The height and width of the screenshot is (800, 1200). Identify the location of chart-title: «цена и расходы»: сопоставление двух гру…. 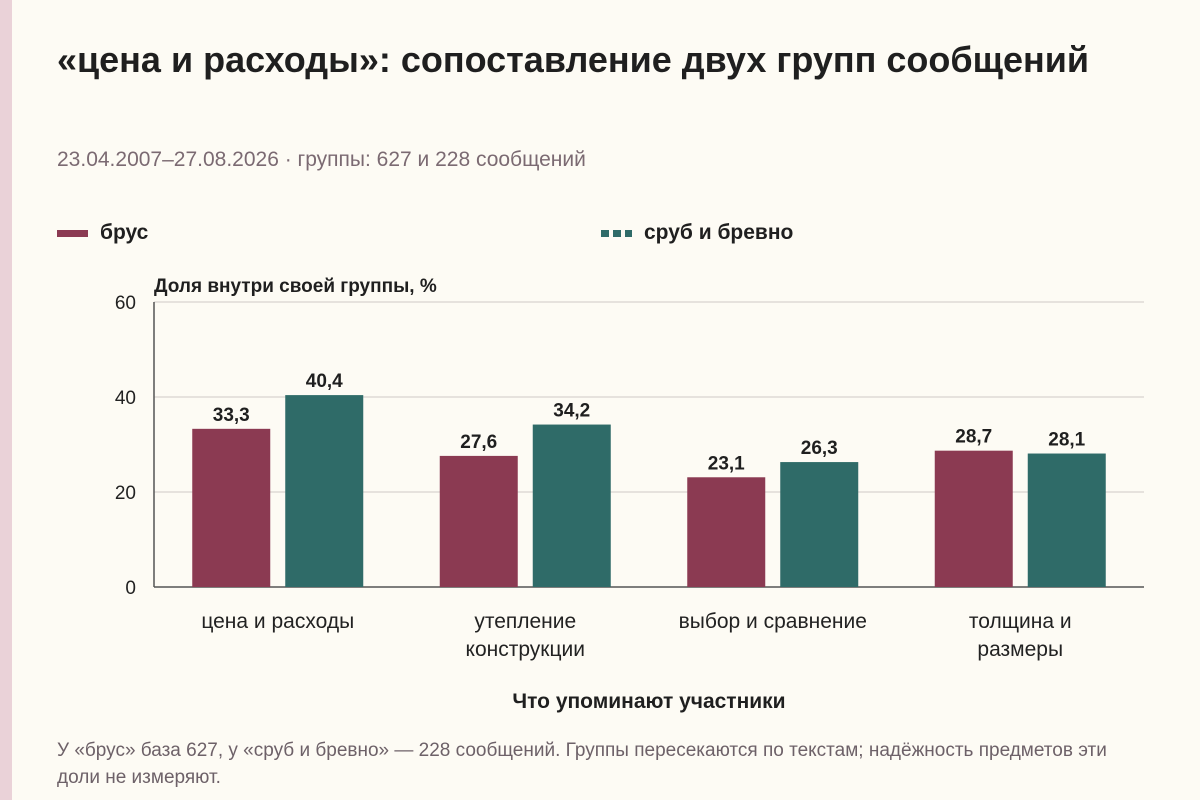
(573, 59).